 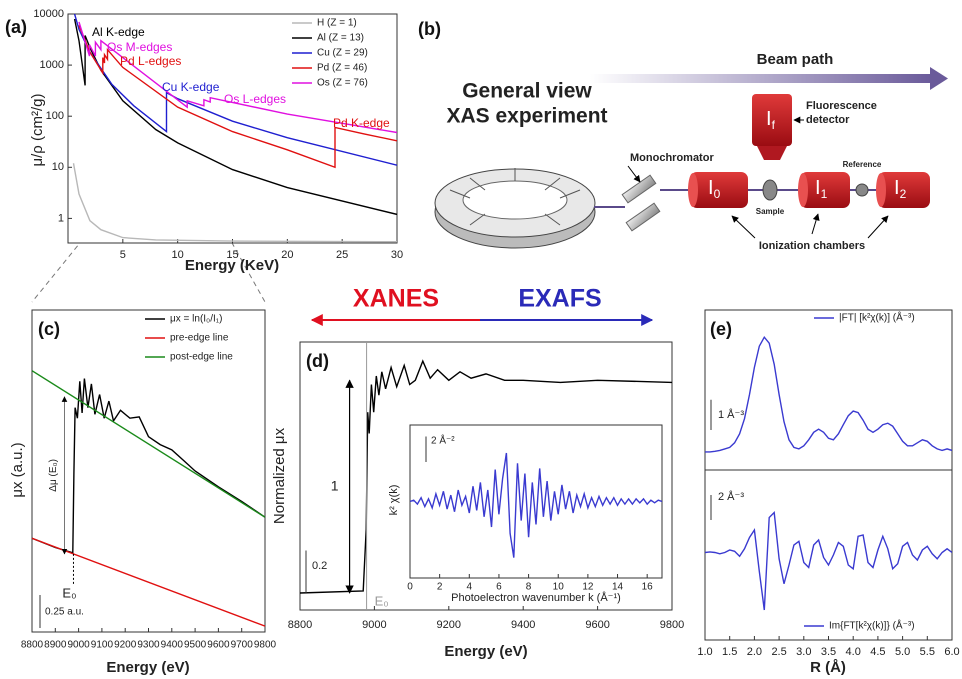 What do you see at coordinates (342, 255) in the screenshot?
I see `x-tick-label: 25` at bounding box center [342, 255].